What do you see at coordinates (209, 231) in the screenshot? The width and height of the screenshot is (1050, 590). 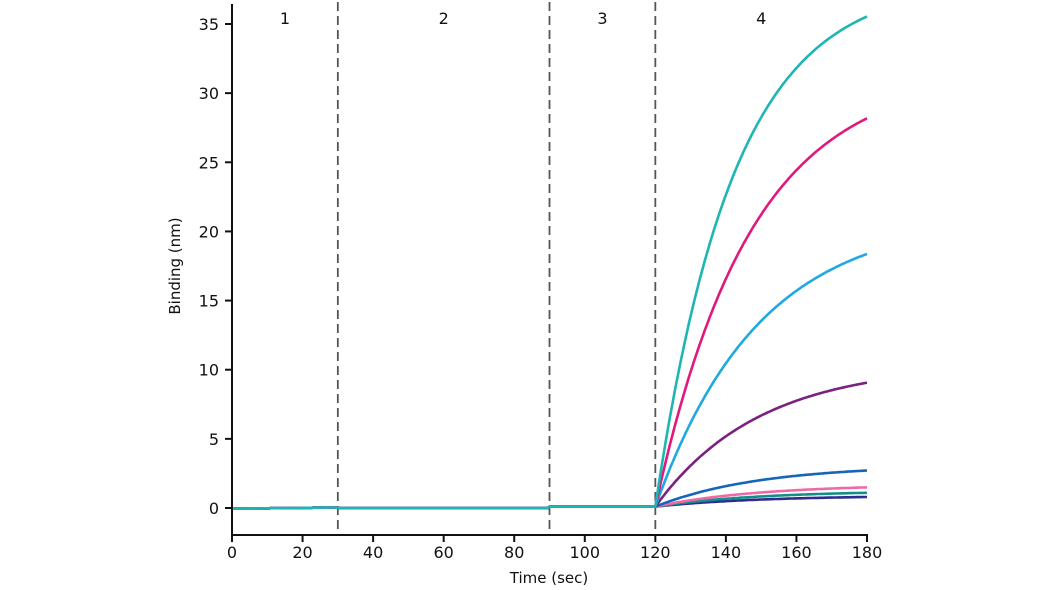 I see `y-tick-label: 20` at bounding box center [209, 231].